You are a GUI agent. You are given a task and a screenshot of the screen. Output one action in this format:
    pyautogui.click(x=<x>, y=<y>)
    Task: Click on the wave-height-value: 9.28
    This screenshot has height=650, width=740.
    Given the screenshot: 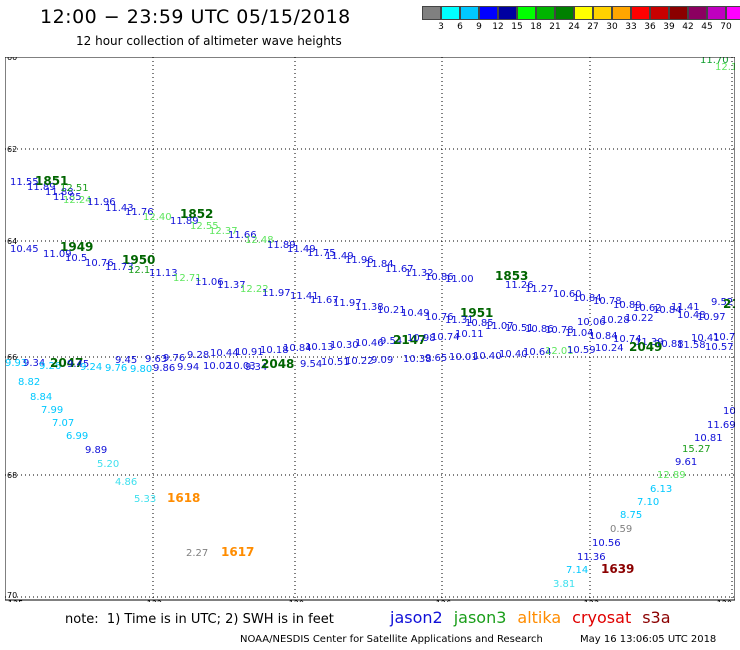 What is the action you would take?
    pyautogui.click(x=198, y=355)
    